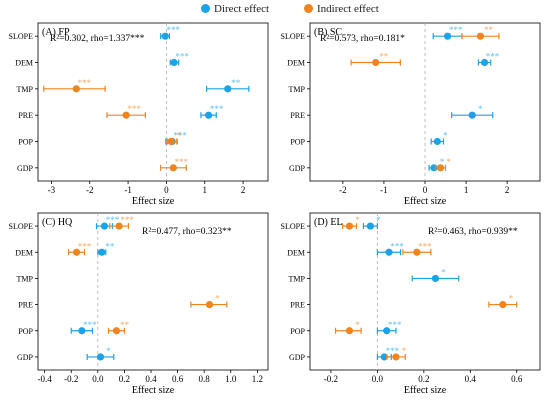 This screenshot has height=407, width=550. I want to click on panel-1-y-tick-label: GDP, so click(25, 168).